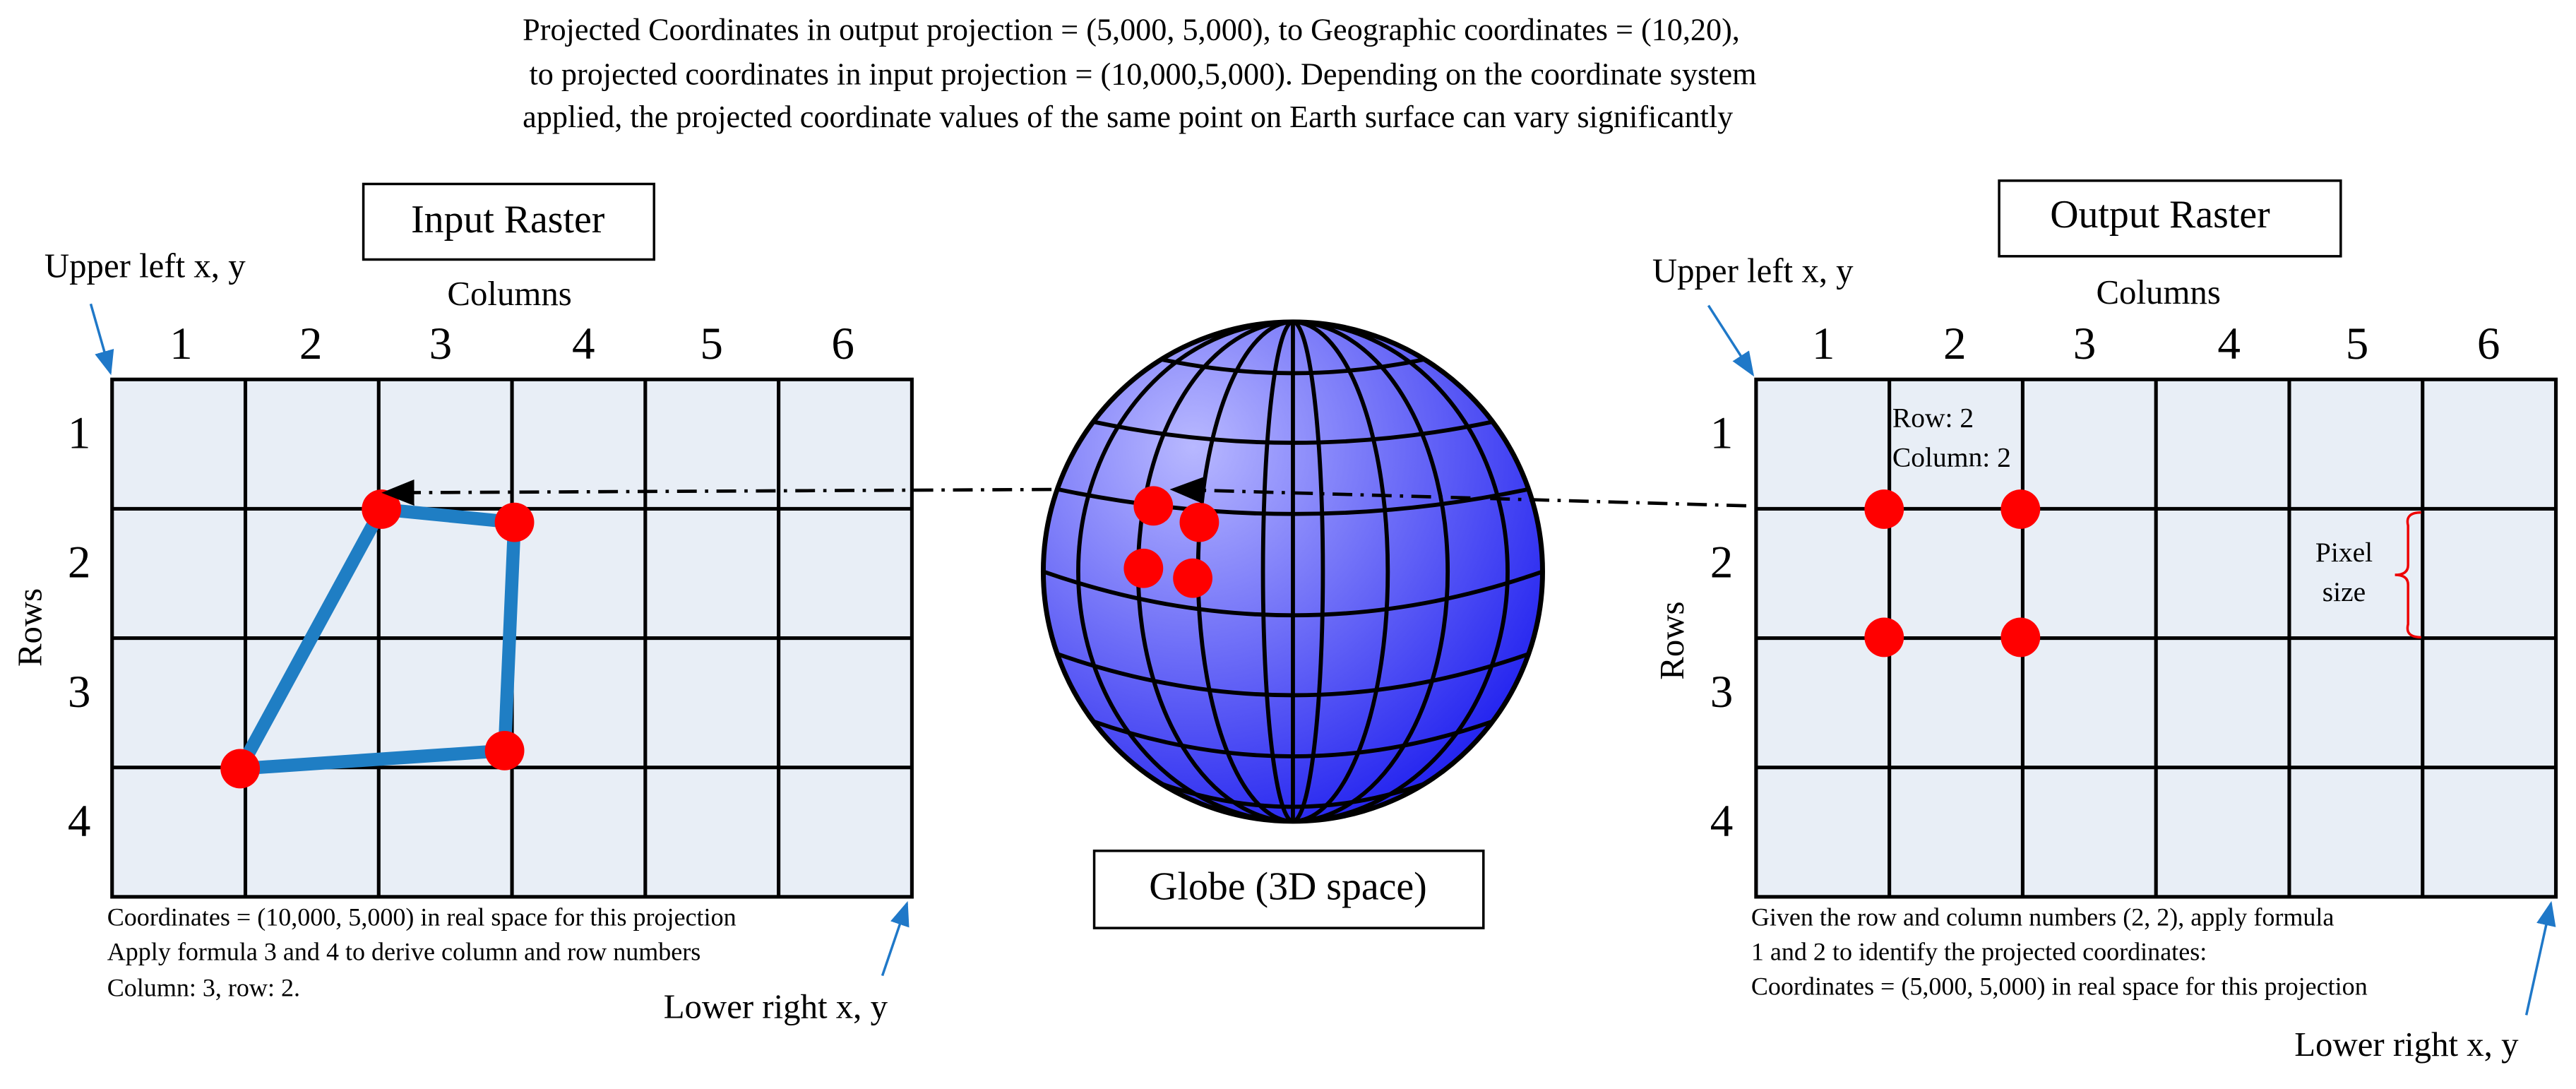 The width and height of the screenshot is (2576, 1089). Describe the element at coordinates (1288, 886) in the screenshot. I see `globe-label: Globe (3D space)` at that location.